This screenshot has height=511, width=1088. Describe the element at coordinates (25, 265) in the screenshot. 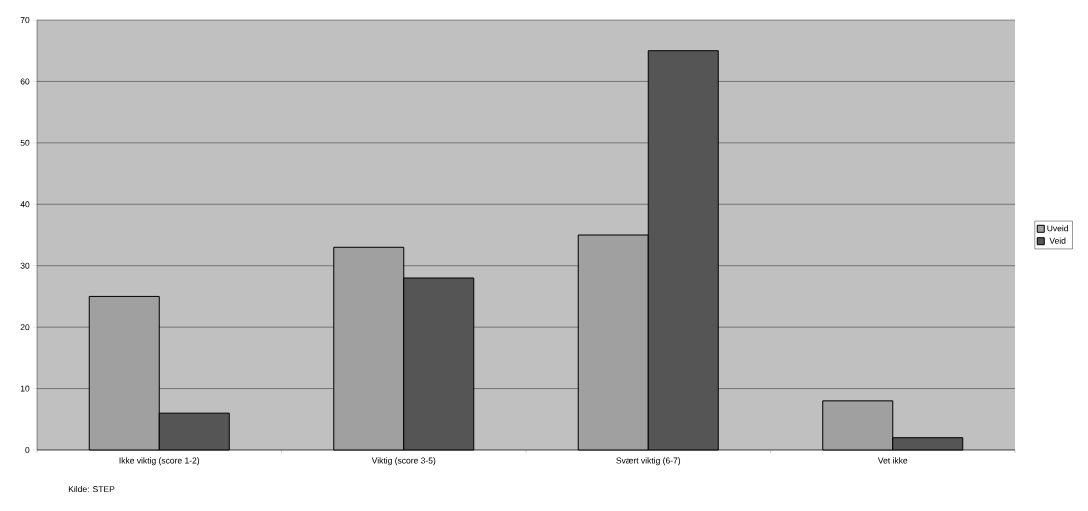

I see `y-tick-label: 30` at that location.